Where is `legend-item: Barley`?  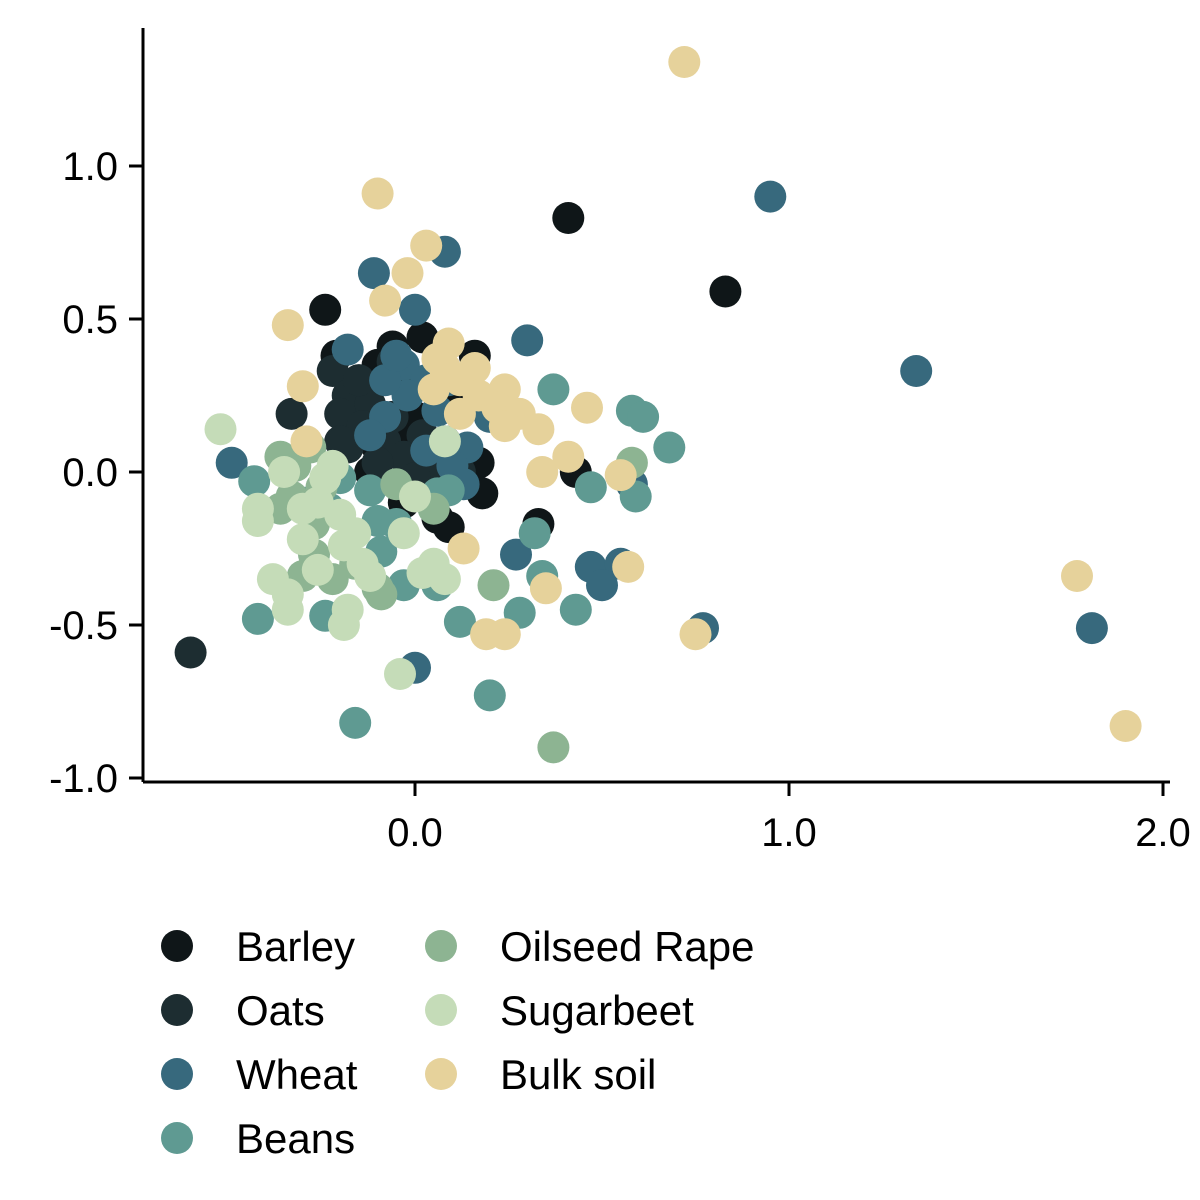 legend-item: Barley is located at coordinates (258, 946).